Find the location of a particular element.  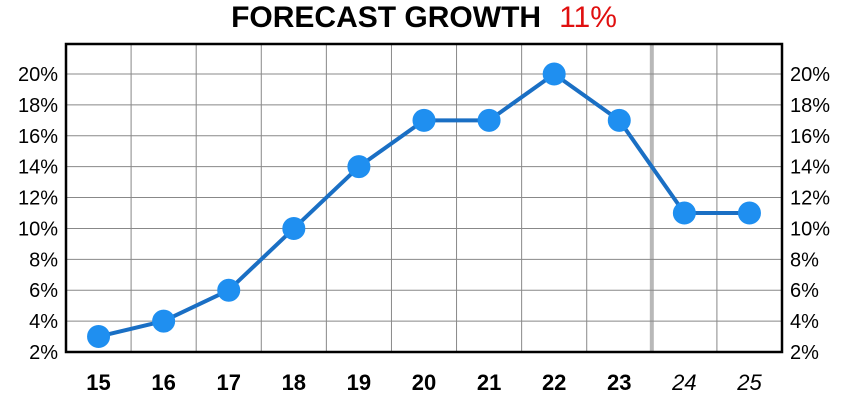

y-tick-label-right: 20% is located at coordinates (810, 75).